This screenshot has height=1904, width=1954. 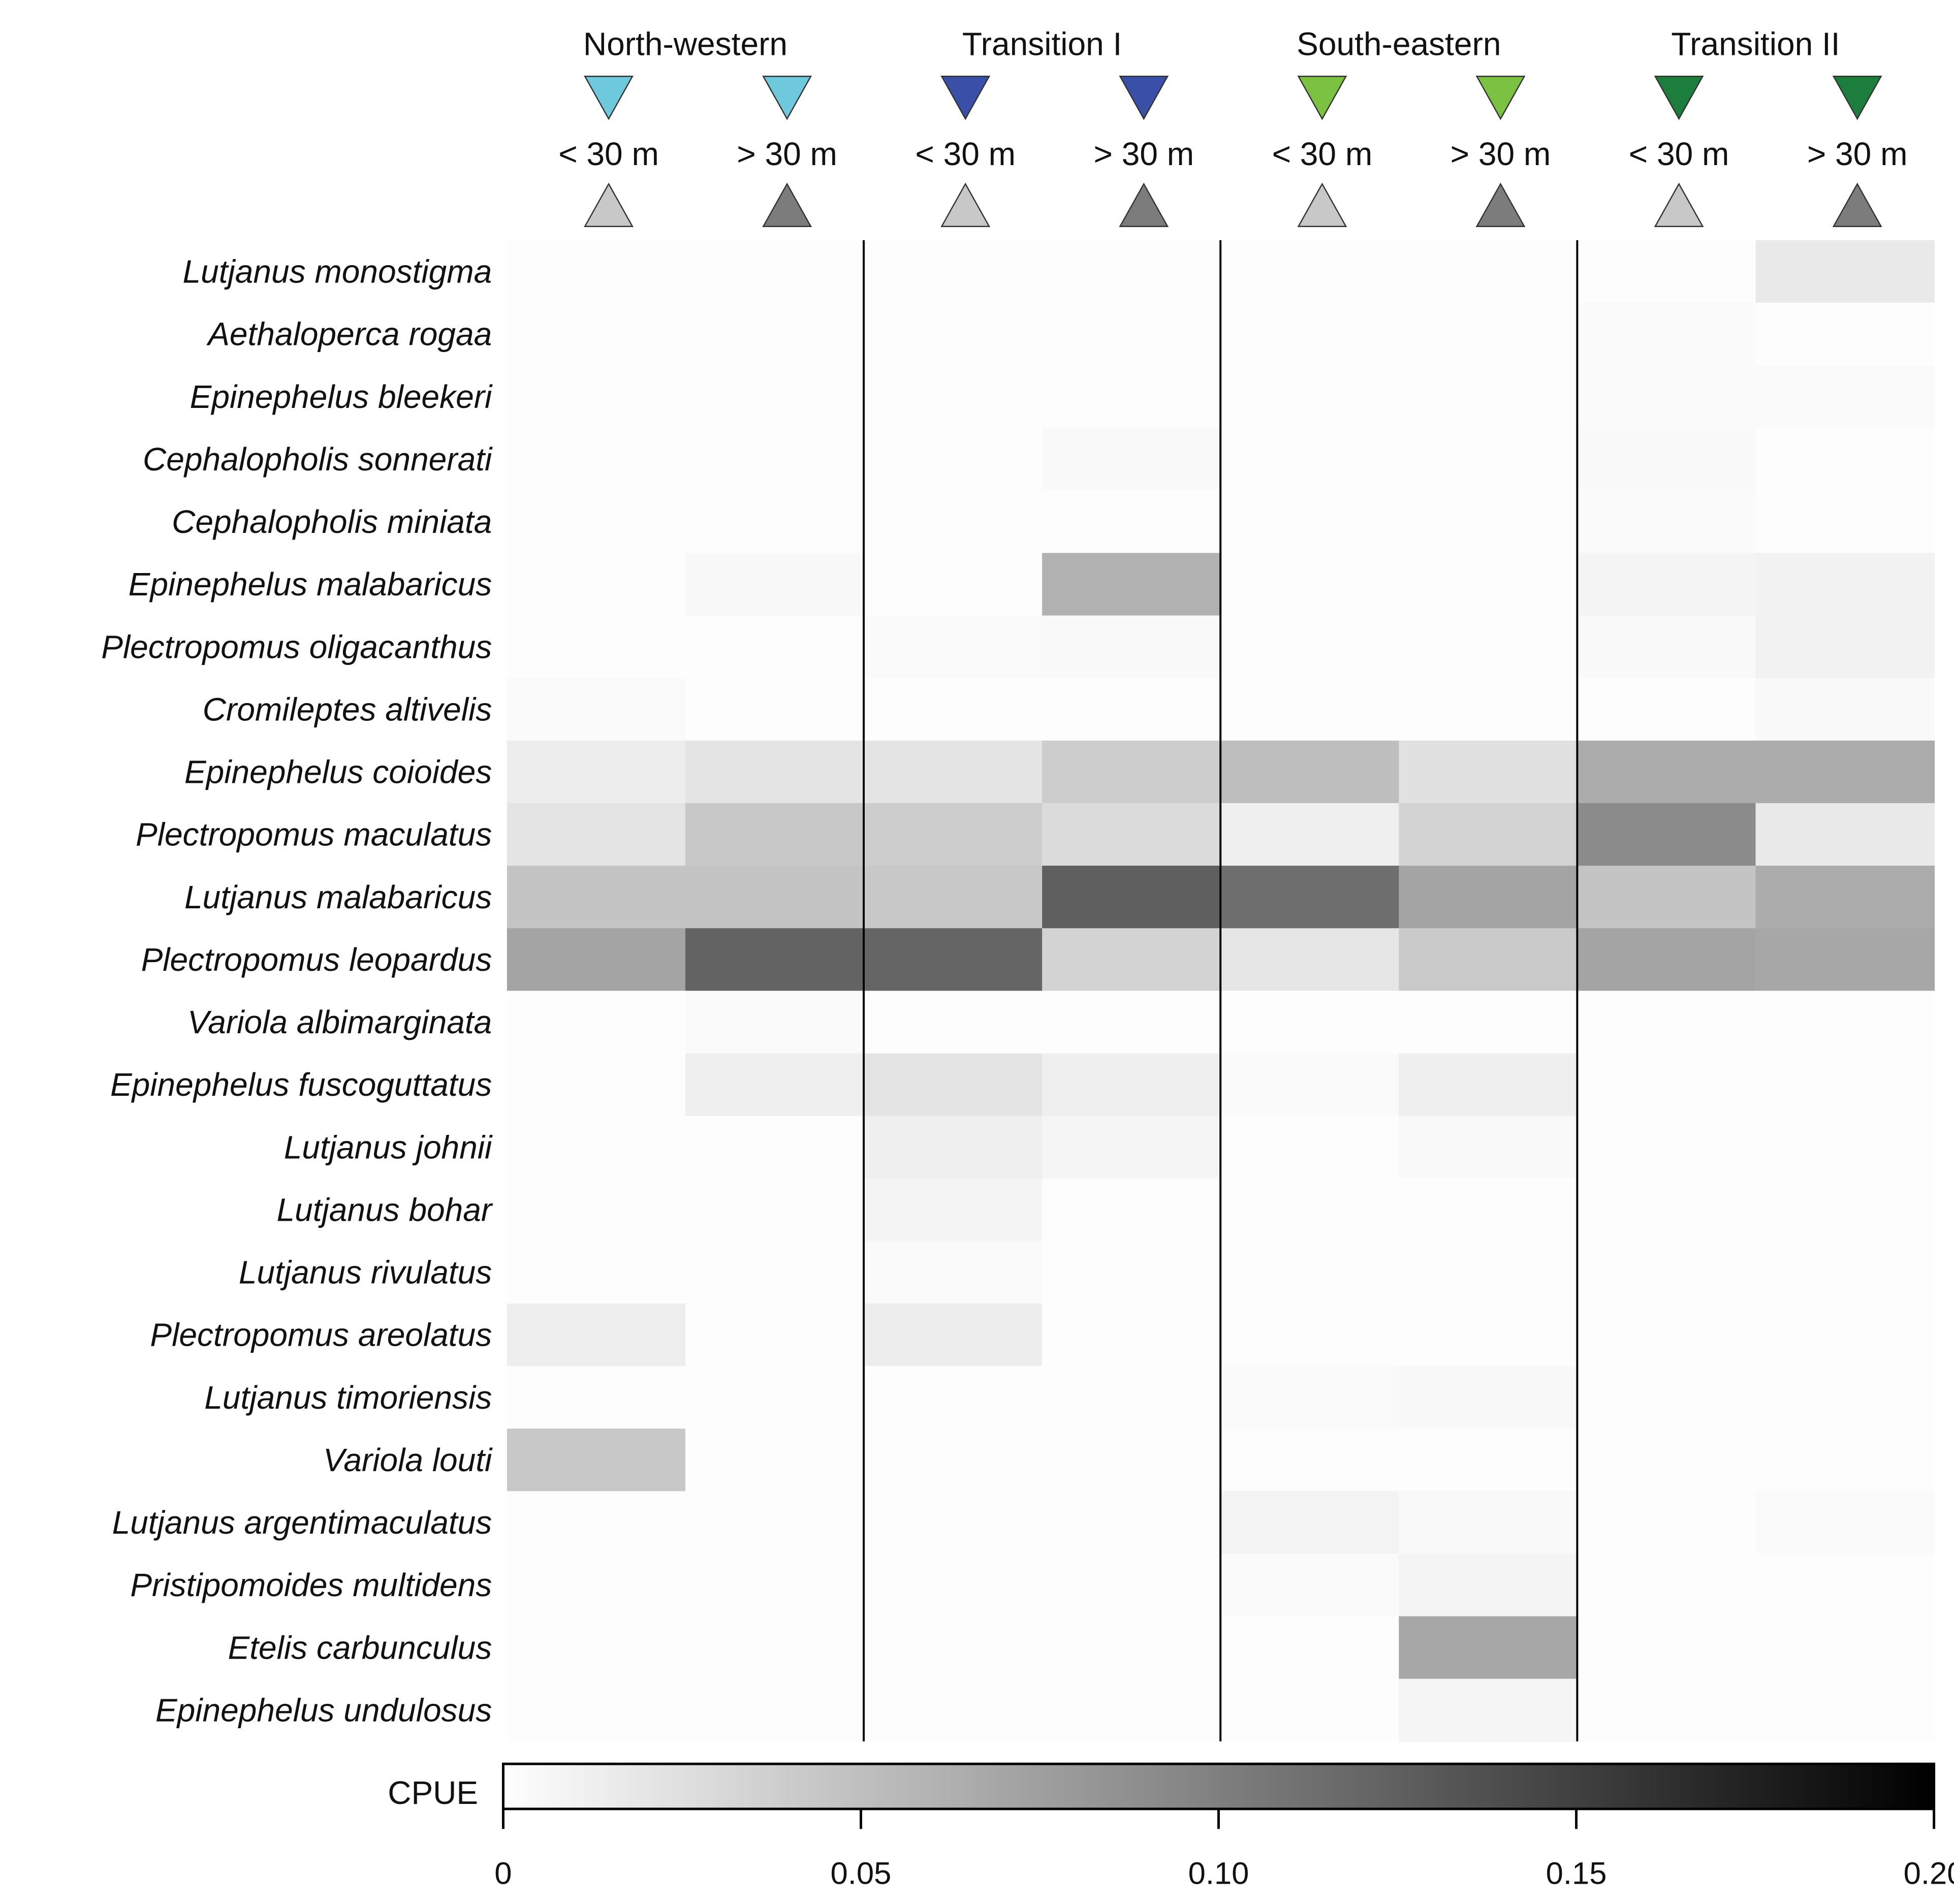 What do you see at coordinates (596, 1148) in the screenshot?
I see `heatmap-cell-lutjanus-johnii-col1` at bounding box center [596, 1148].